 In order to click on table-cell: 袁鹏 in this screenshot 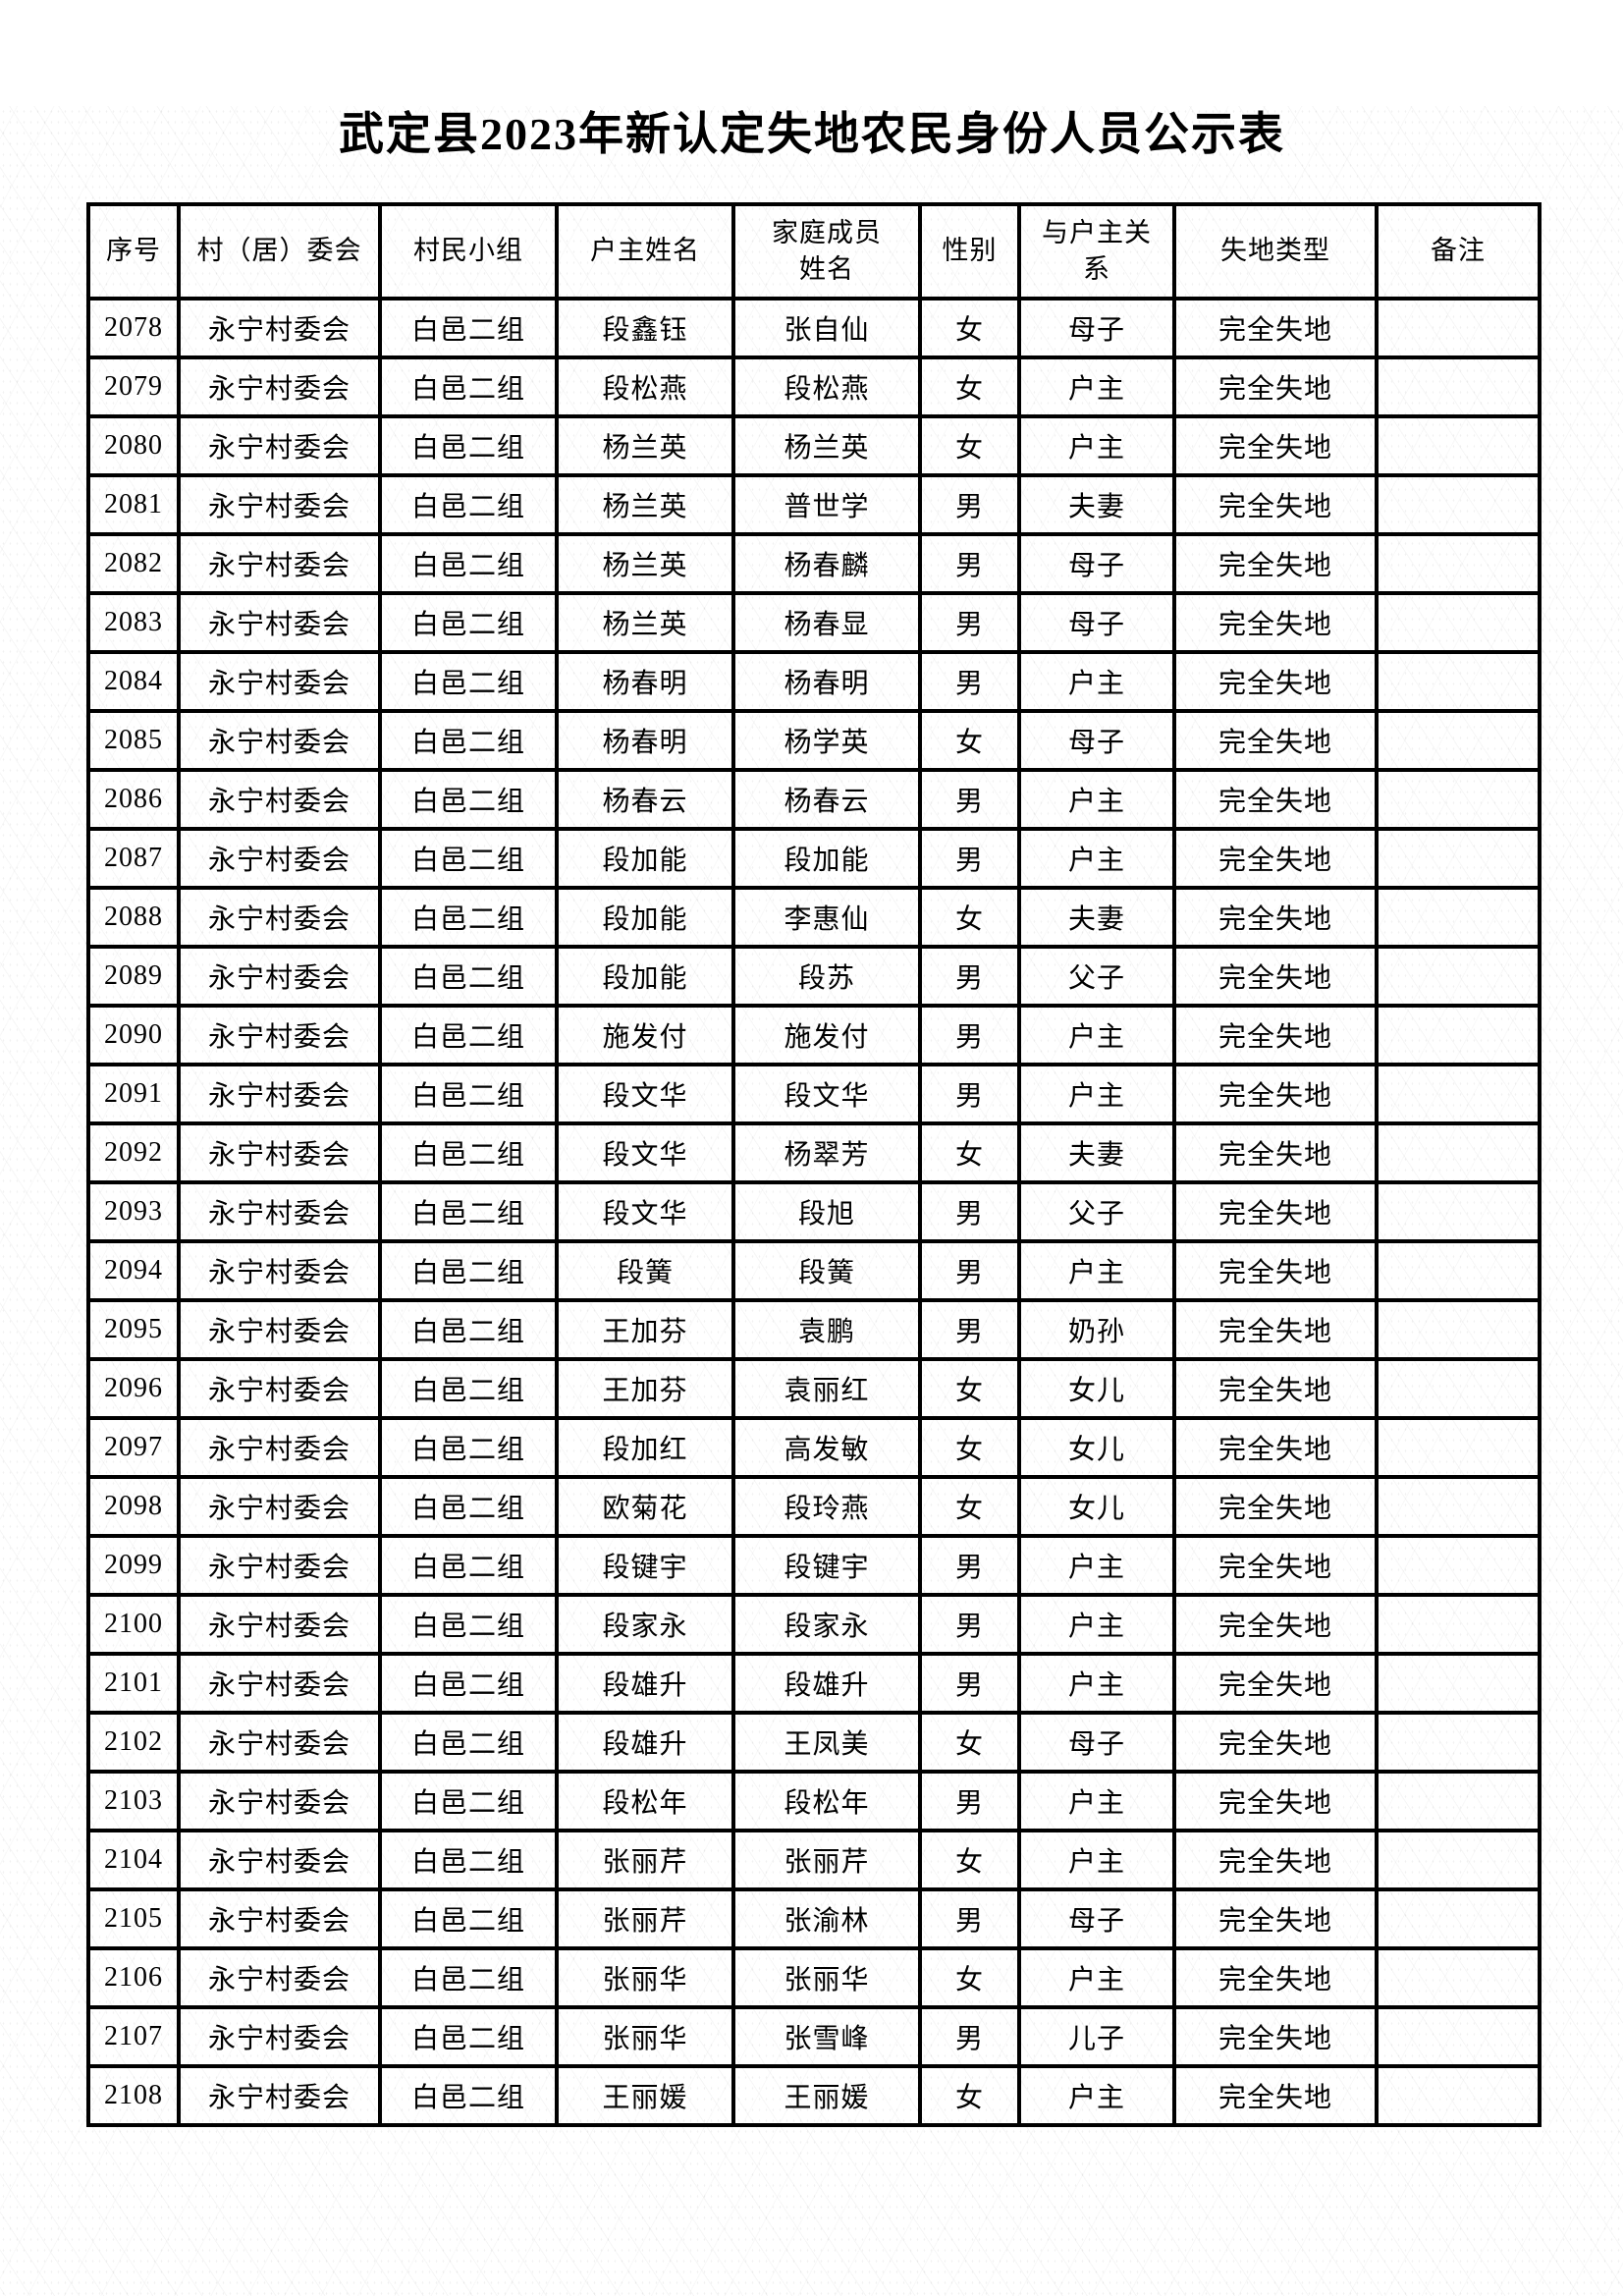, I will do `click(826, 1329)`.